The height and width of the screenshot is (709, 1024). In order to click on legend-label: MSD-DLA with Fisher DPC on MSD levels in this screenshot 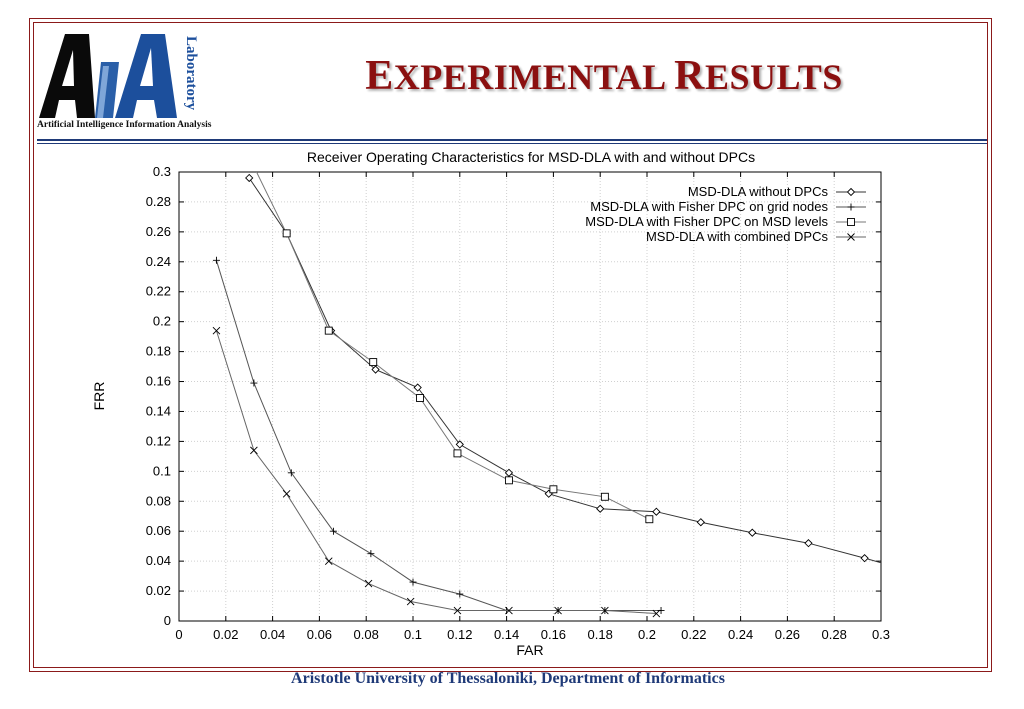, I will do `click(706, 221)`.